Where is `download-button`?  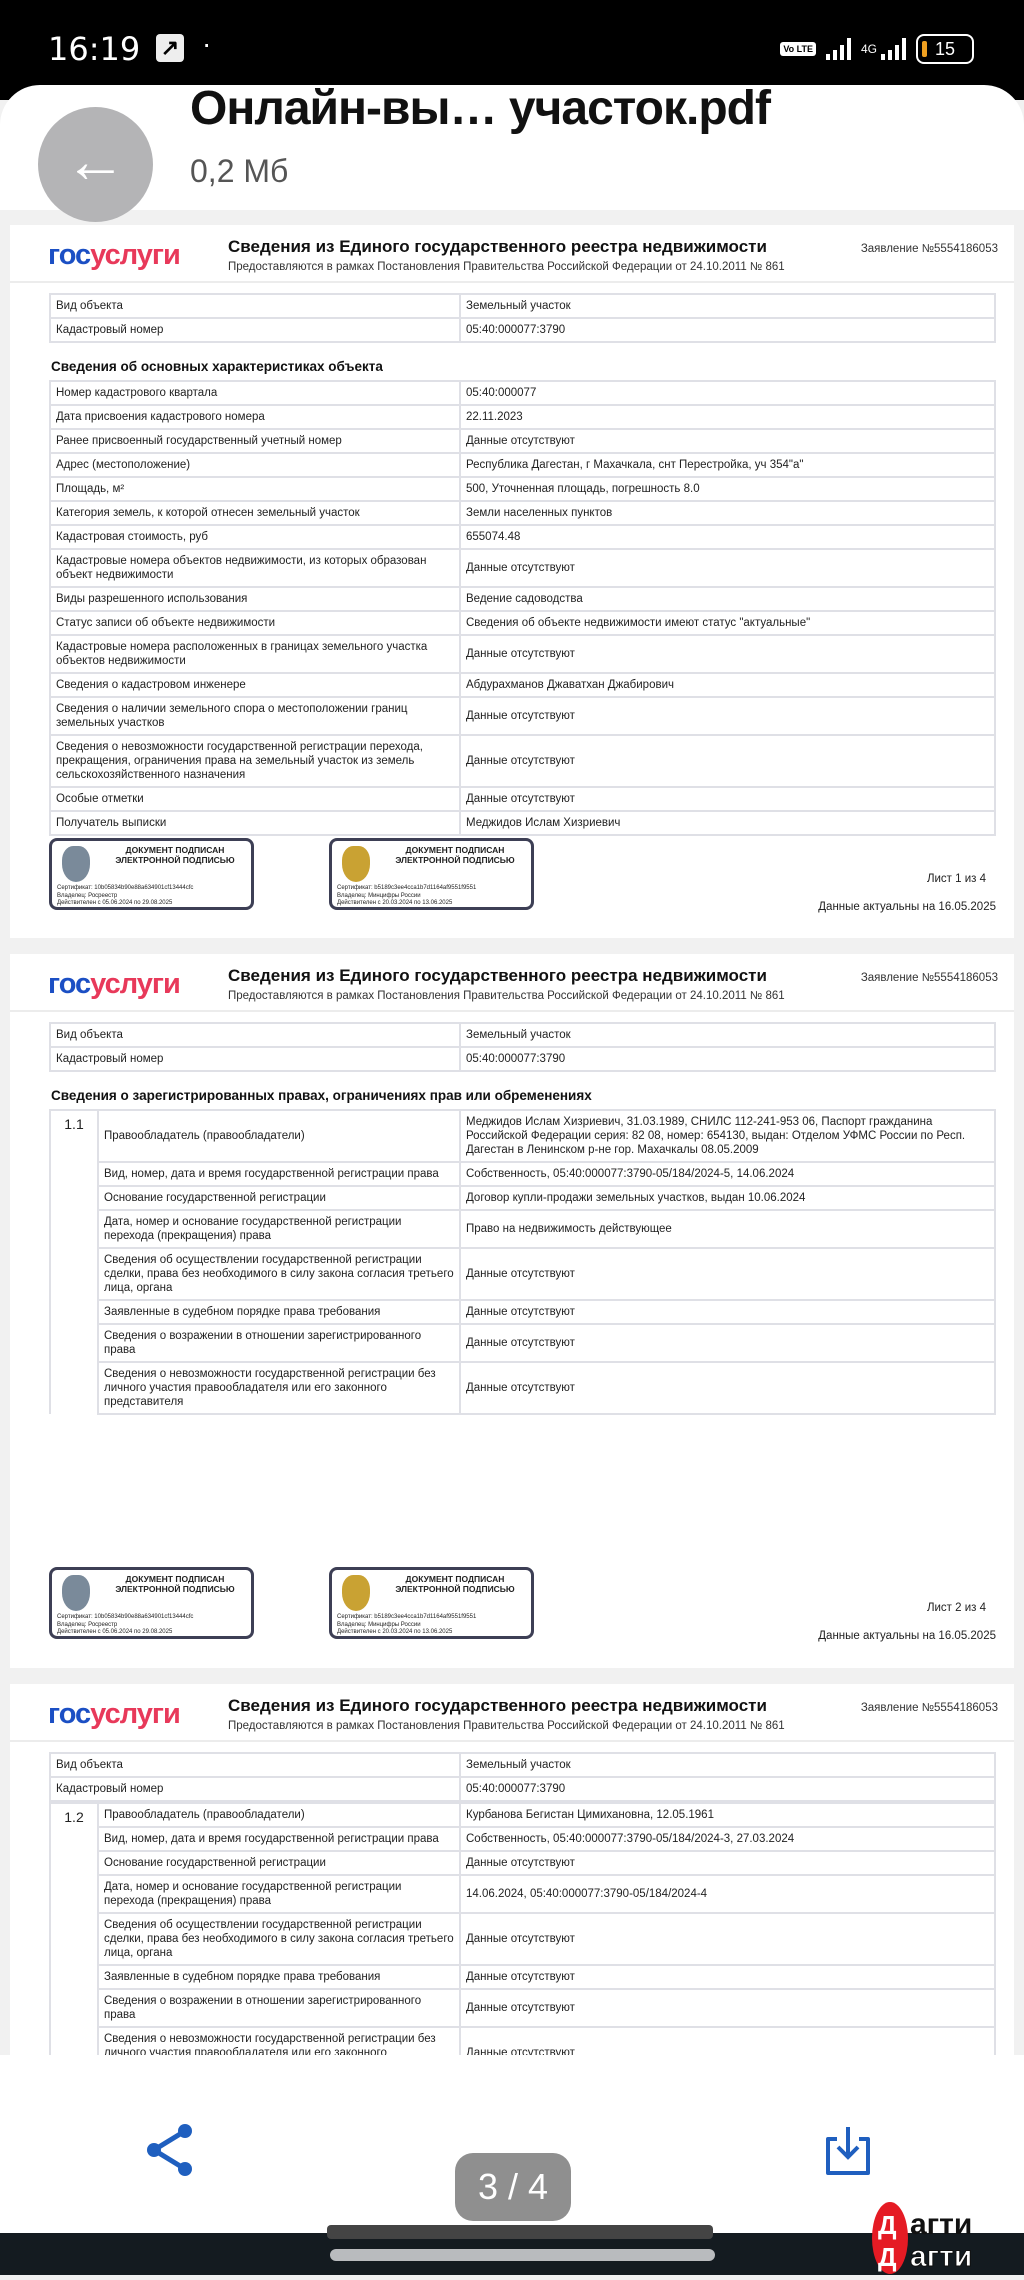 download-button is located at coordinates (848, 2153).